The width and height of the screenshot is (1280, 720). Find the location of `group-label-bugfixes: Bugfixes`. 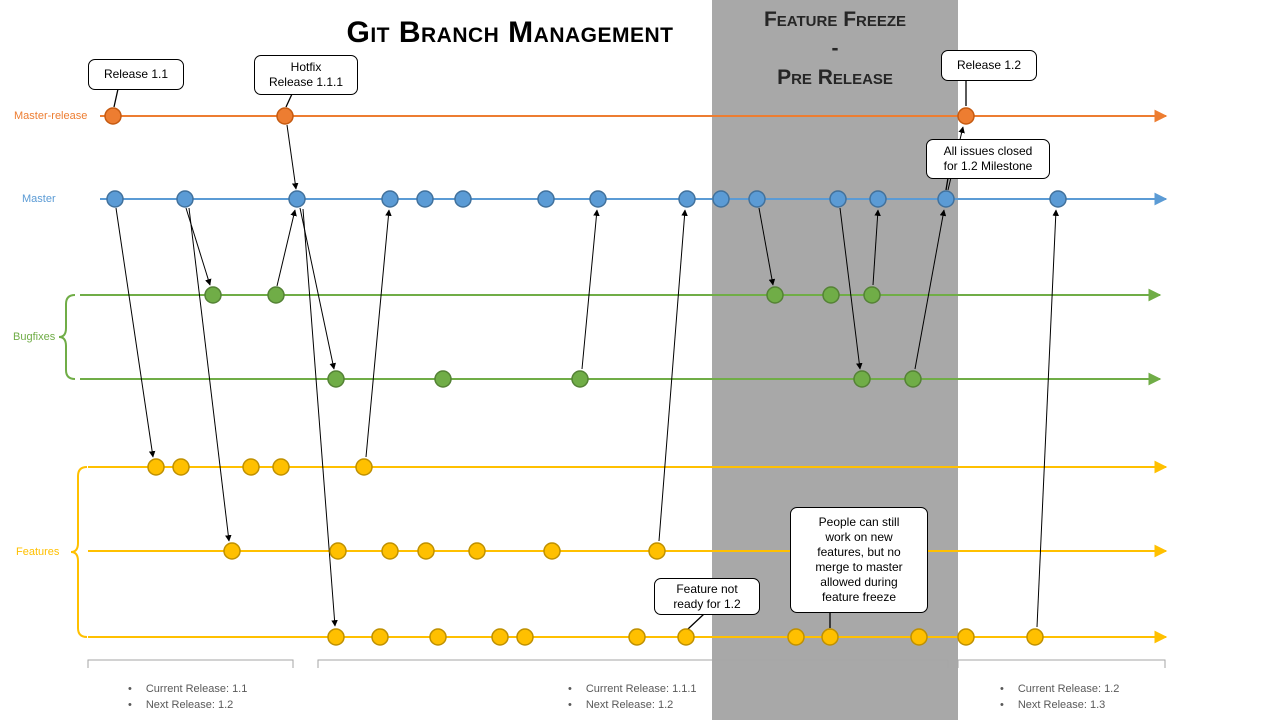

group-label-bugfixes: Bugfixes is located at coordinates (34, 337).